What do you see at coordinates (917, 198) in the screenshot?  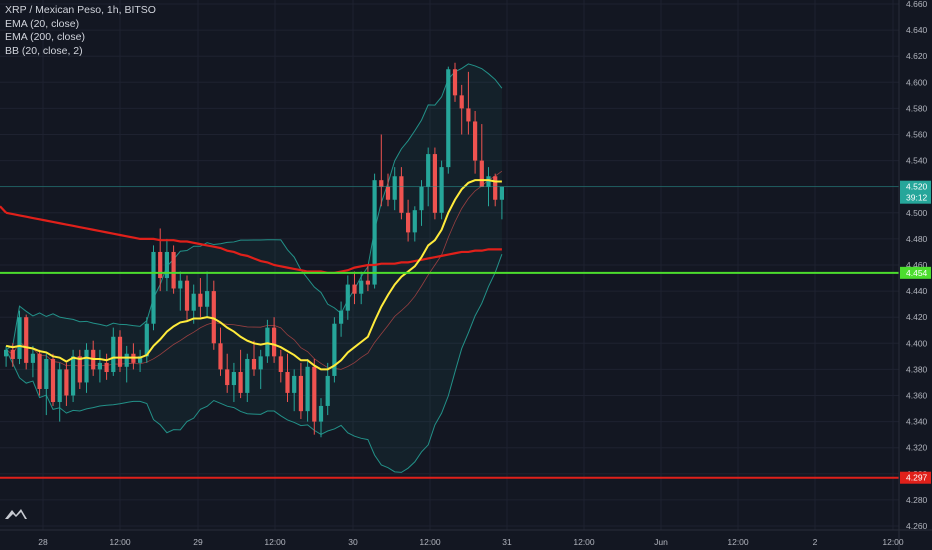 I see `last-price-badge-text: 39:12` at bounding box center [917, 198].